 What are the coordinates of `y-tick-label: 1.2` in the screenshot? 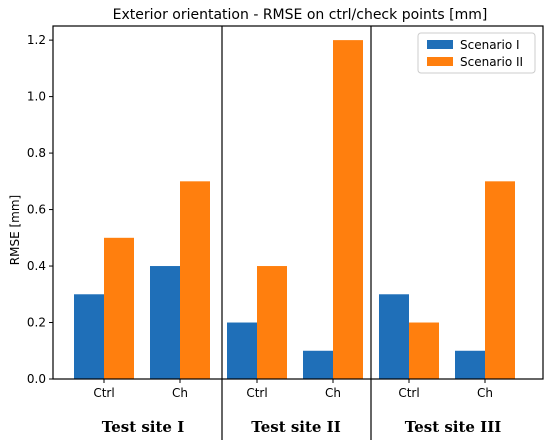 It's located at (36, 40).